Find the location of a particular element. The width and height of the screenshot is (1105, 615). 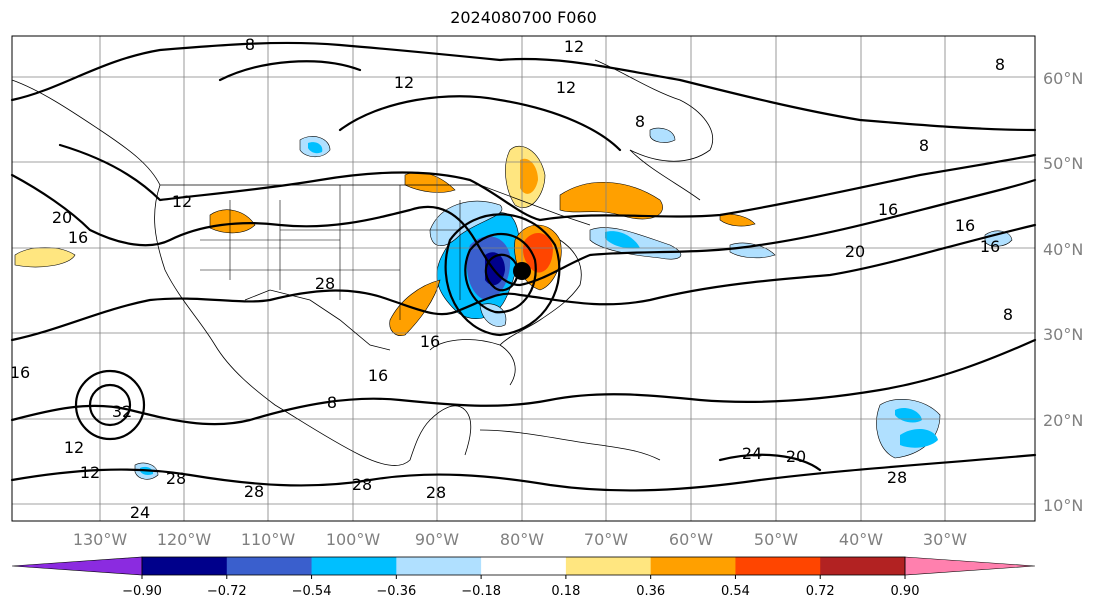

lat-label-40n: 40°N is located at coordinates (1063, 249).